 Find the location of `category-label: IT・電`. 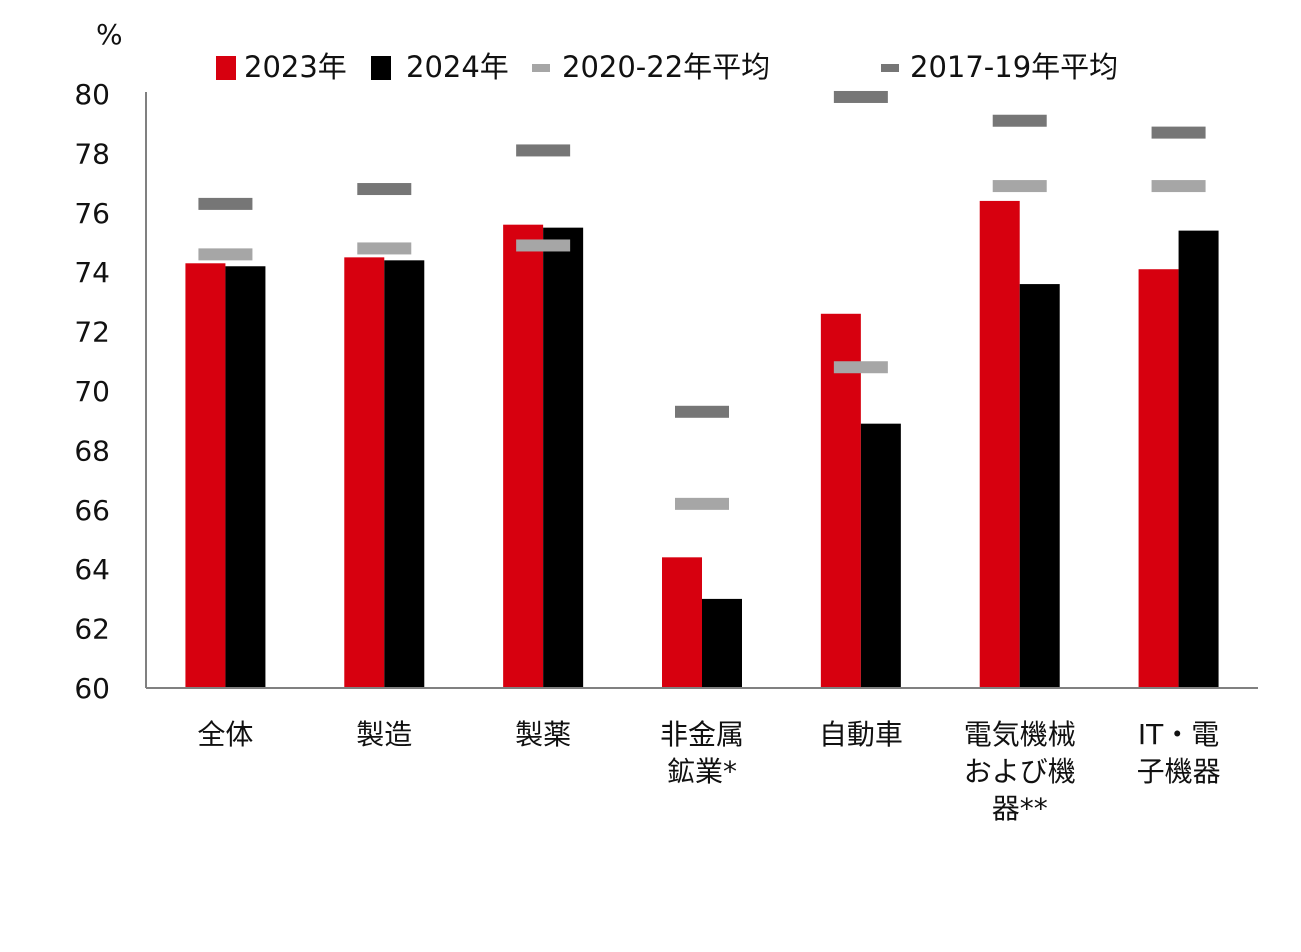

category-label: IT・電 is located at coordinates (1178, 734).